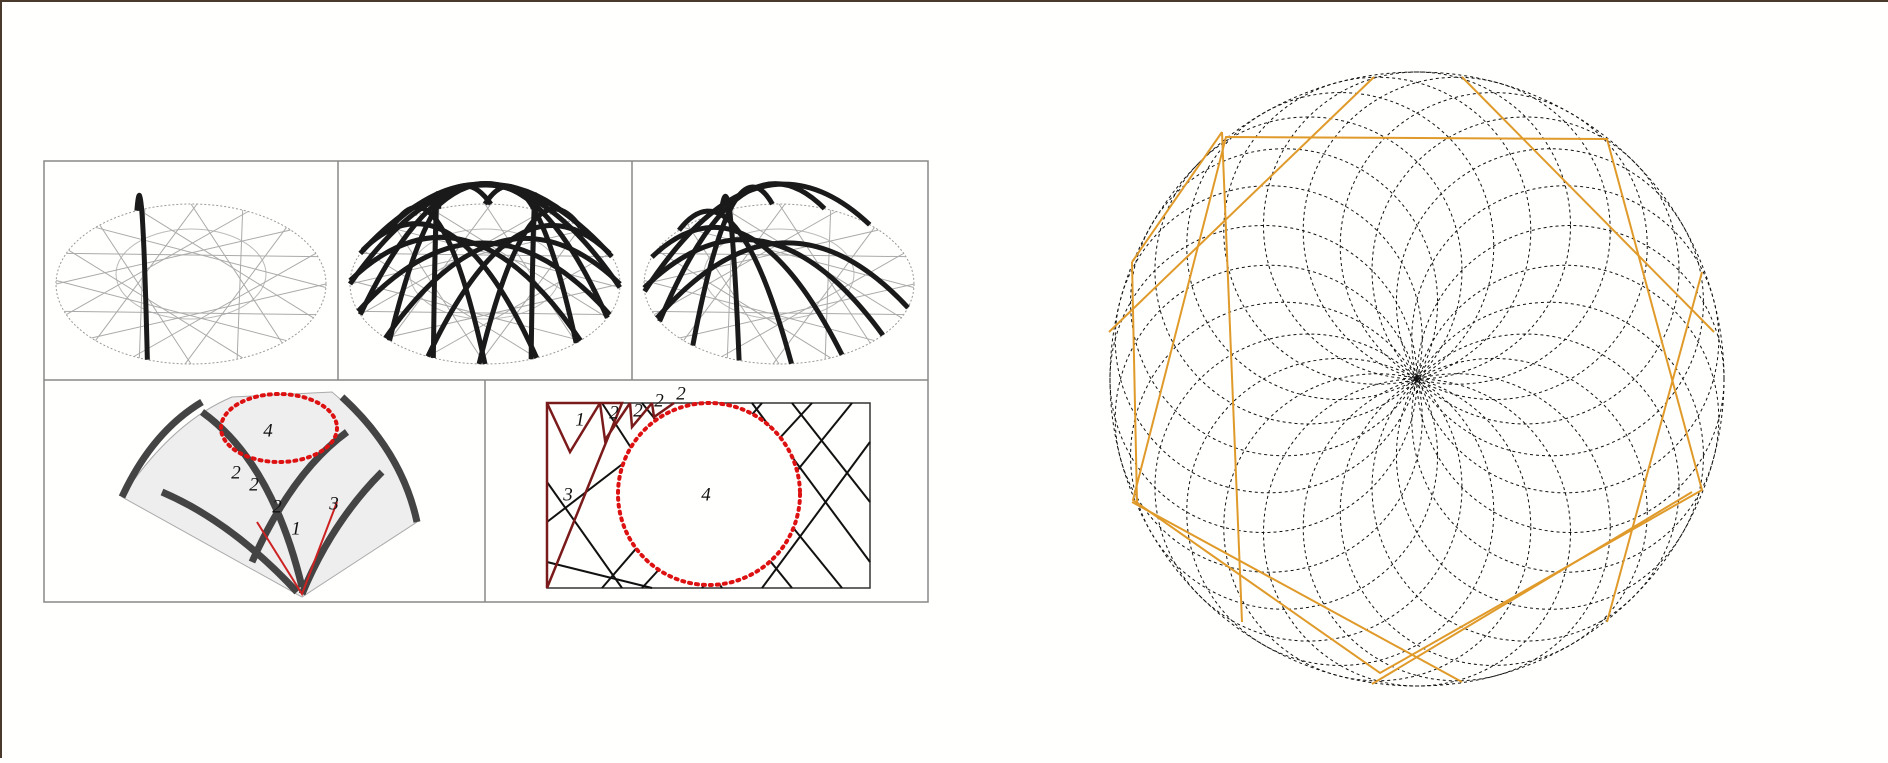 The width and height of the screenshot is (1888, 763). Describe the element at coordinates (268, 430) in the screenshot. I see `vault-label: 4` at that location.